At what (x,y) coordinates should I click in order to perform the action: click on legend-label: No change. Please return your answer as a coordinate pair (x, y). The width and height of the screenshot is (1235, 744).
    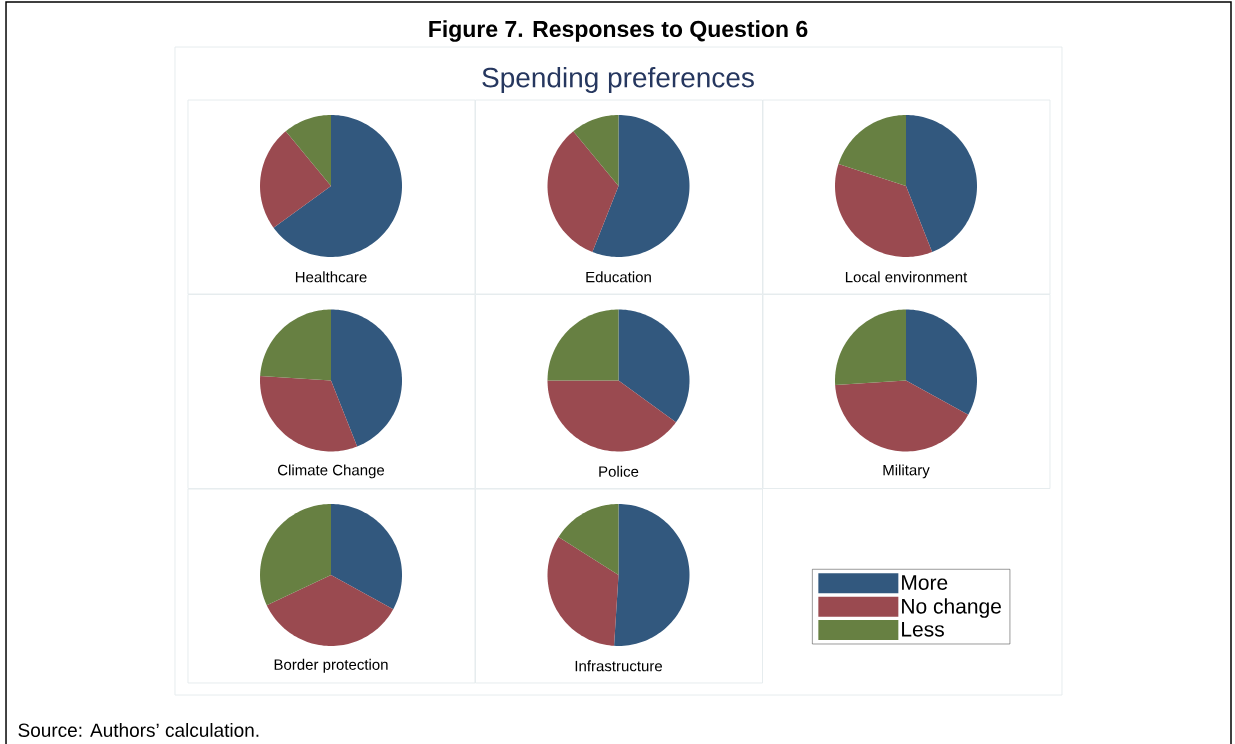
    Looking at the image, I should click on (951, 608).